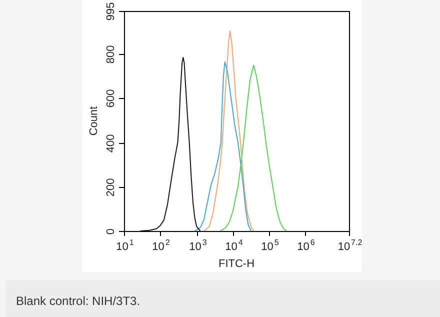  Describe the element at coordinates (111, 231) in the screenshot. I see `y-tick-label: 0` at that location.